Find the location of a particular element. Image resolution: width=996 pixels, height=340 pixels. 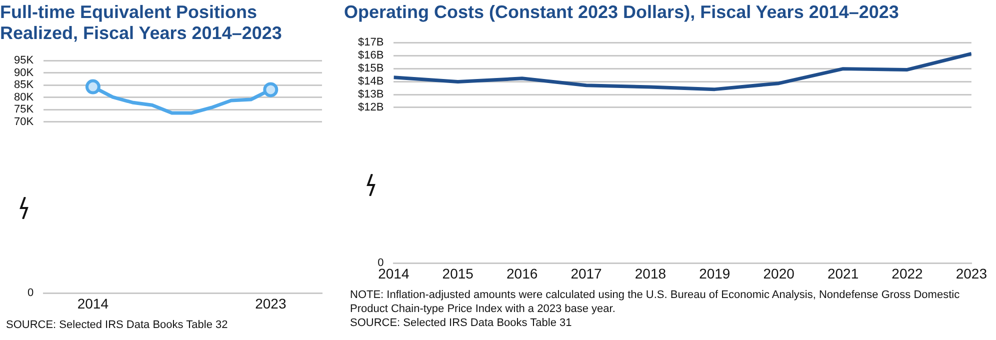

x-tick-label: 2018 is located at coordinates (650, 273).